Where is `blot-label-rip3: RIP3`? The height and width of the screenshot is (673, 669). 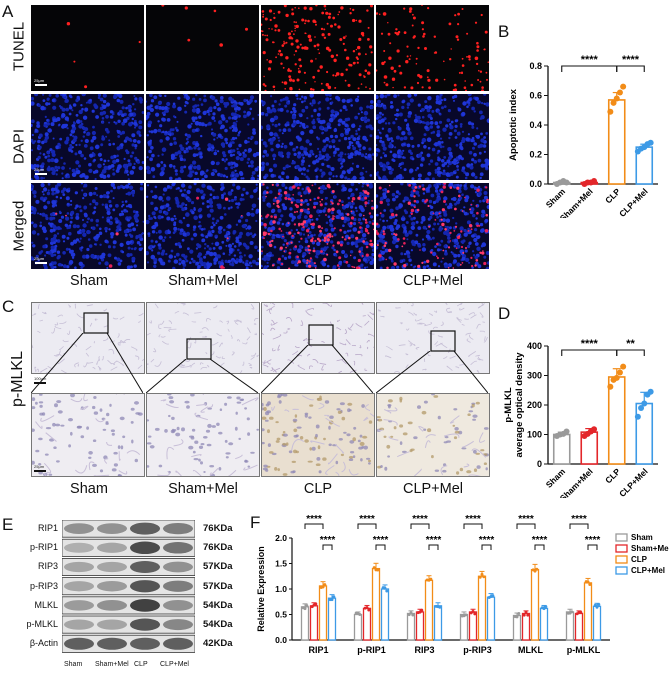 blot-label-rip3: RIP3 is located at coordinates (47, 566).